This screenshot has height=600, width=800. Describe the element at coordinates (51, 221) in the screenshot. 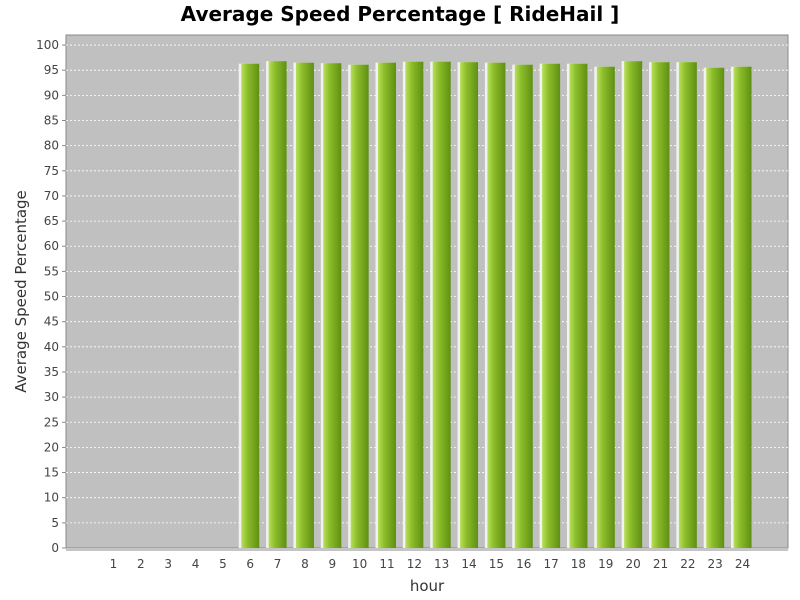

I see `y-tick-label: 65` at that location.